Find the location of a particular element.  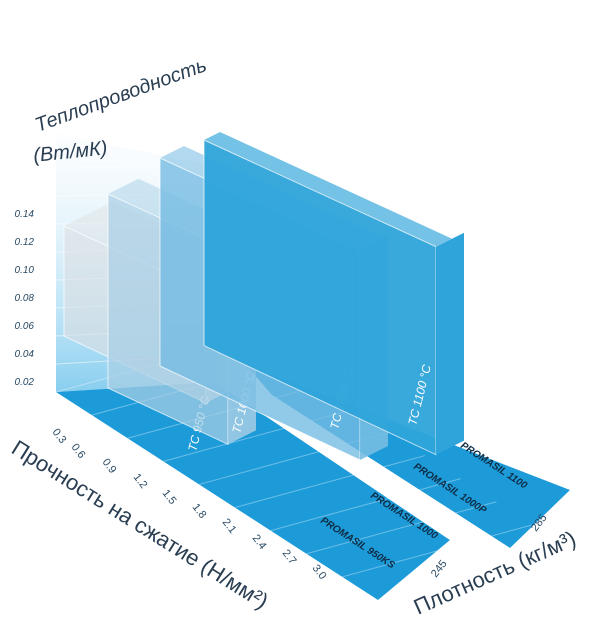

x-tick-label: 2.7 is located at coordinates (289, 556).